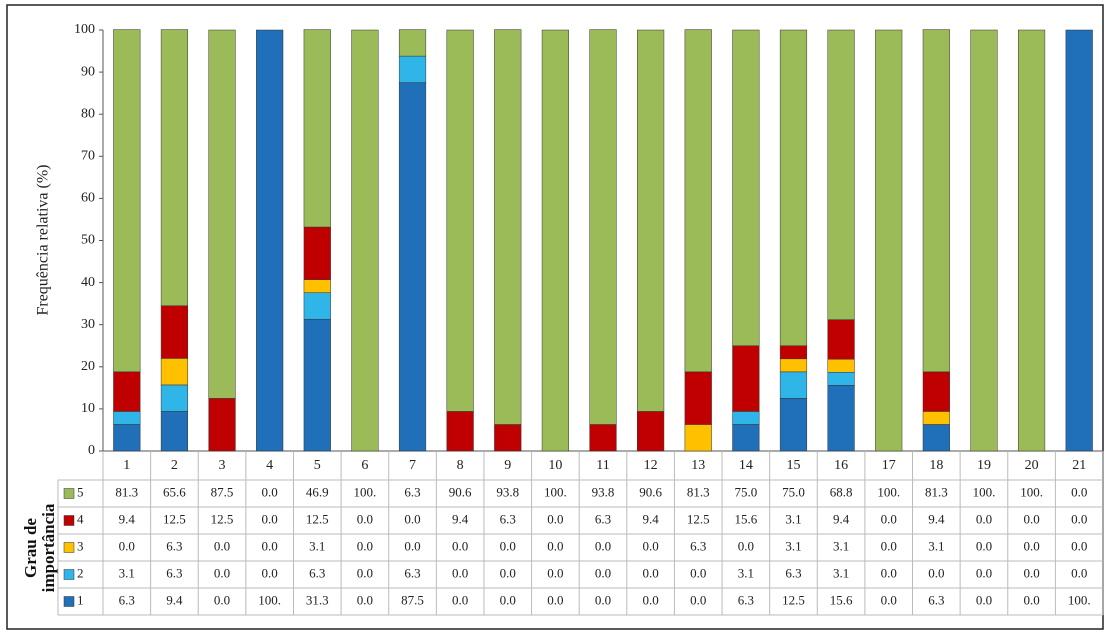 This screenshot has height=634, width=1109. Describe the element at coordinates (88, 408) in the screenshot. I see `y-tick-label: 10` at that location.